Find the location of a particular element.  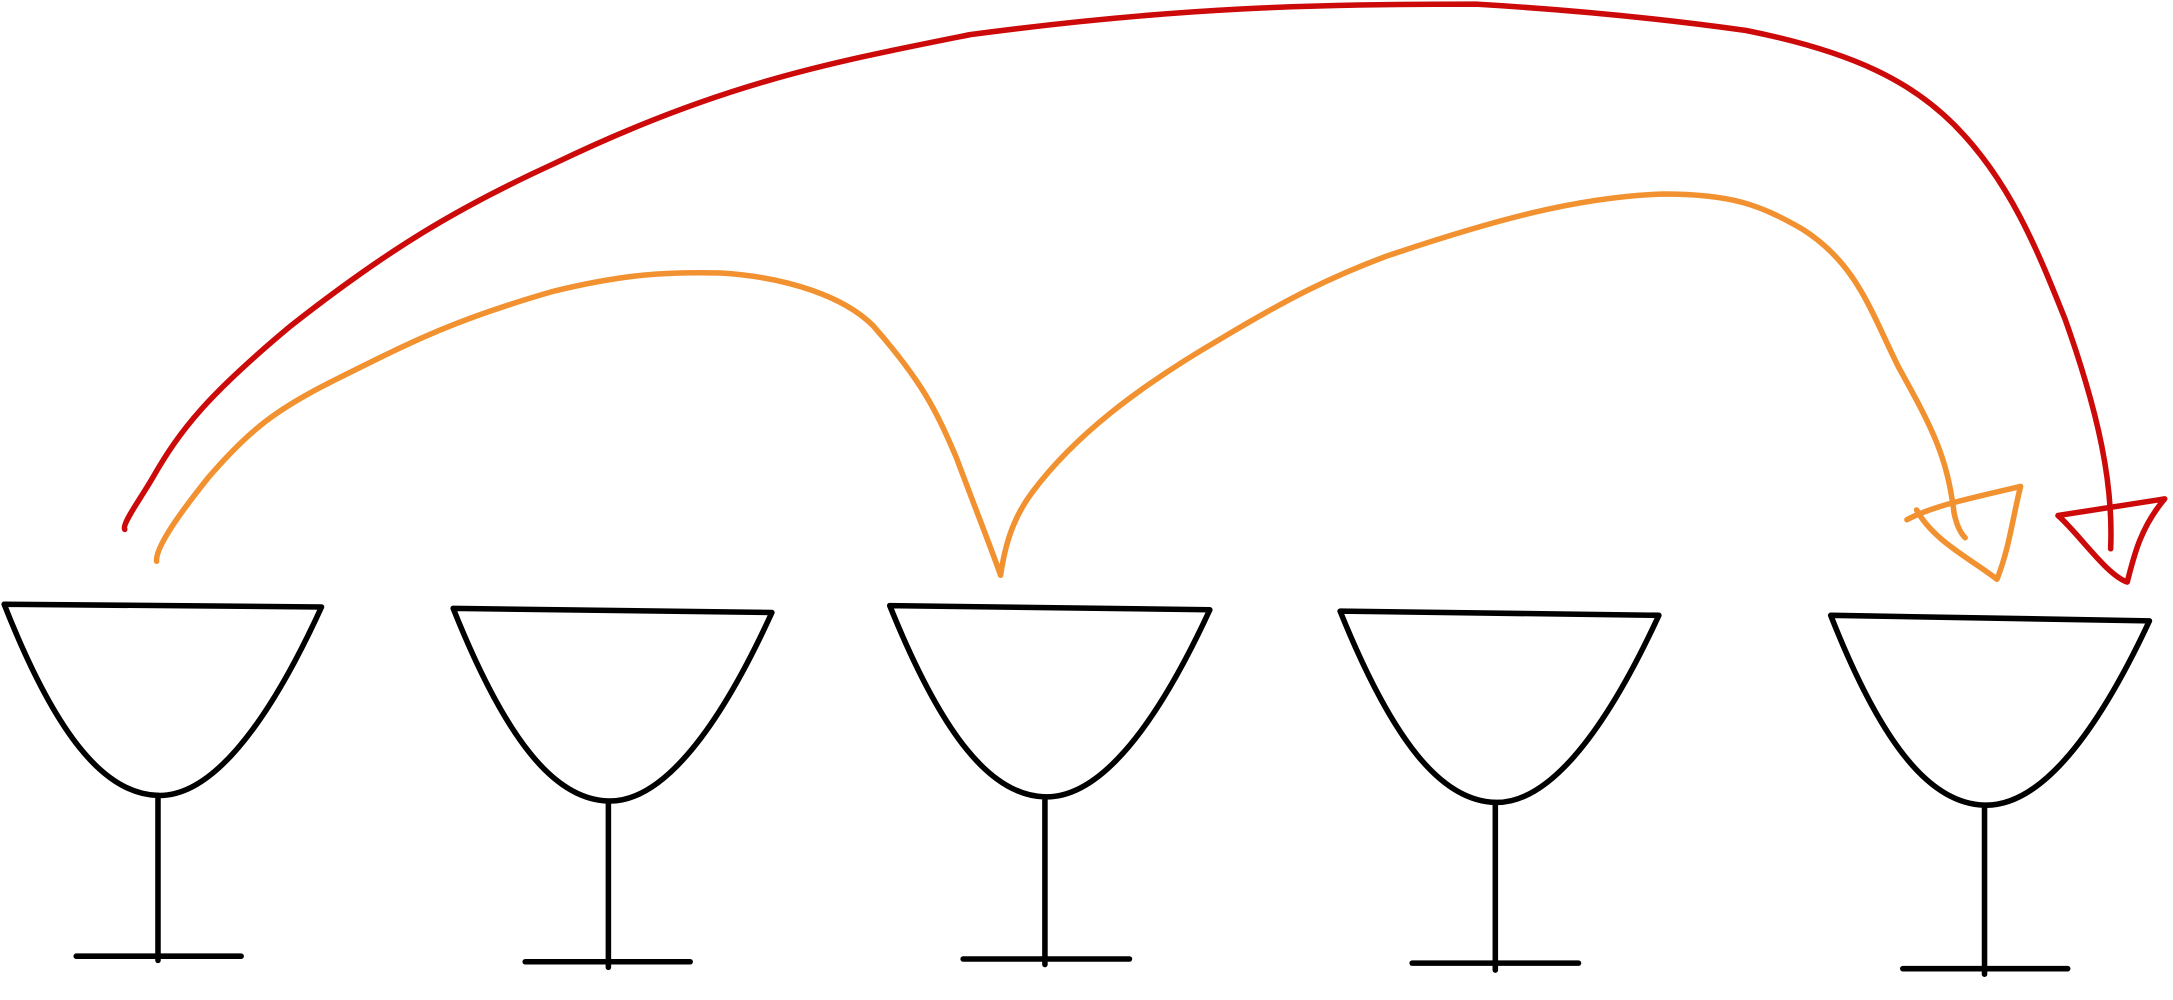

orange-arrow is located at coordinates (578, 423).